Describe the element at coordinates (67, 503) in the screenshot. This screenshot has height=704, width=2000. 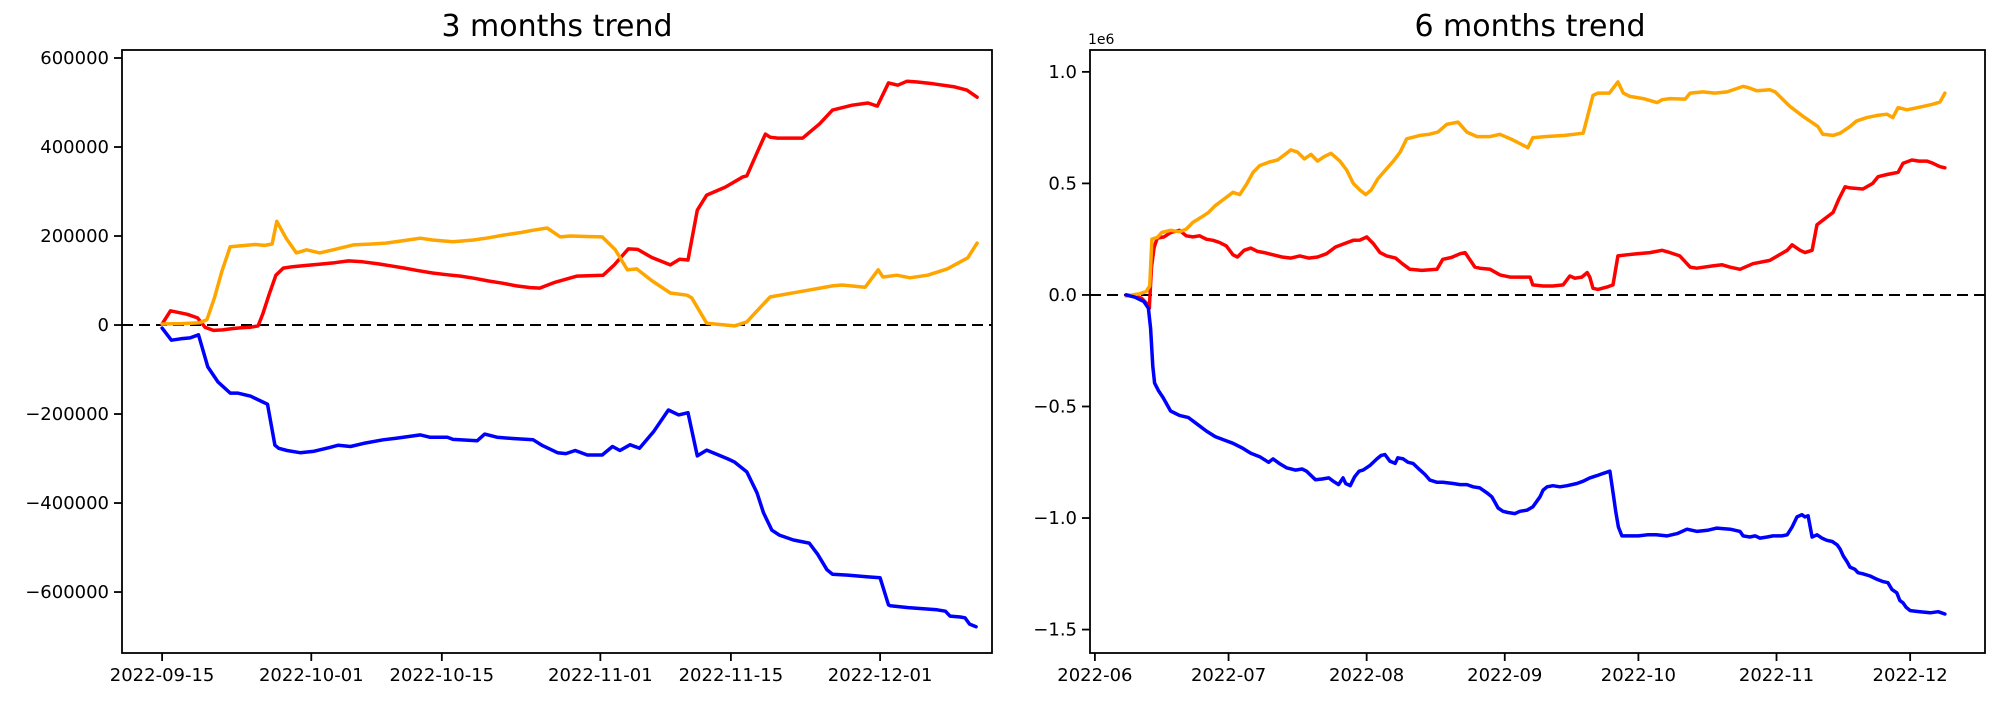
I see `y-tick-label: −400000` at that location.